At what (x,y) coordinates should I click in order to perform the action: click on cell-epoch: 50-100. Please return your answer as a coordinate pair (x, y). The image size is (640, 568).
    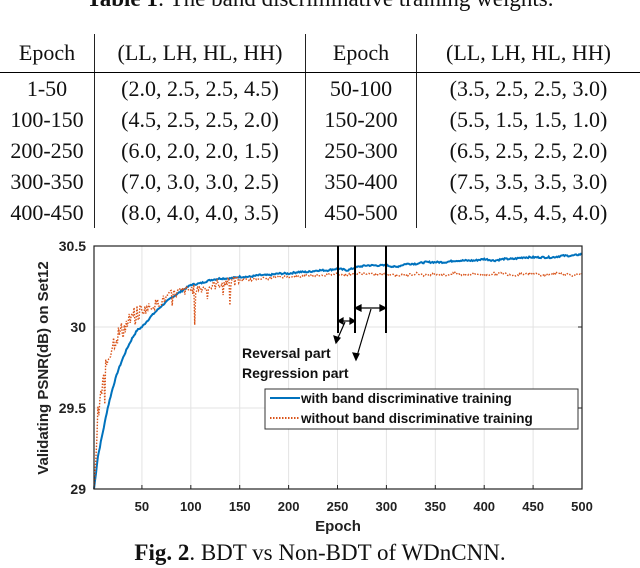
    Looking at the image, I should click on (361, 88).